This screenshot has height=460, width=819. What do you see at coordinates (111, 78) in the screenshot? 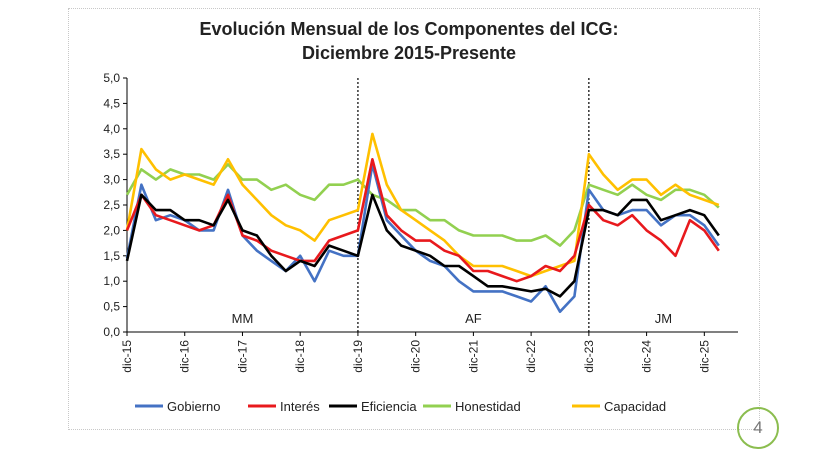
I see `y-tick-label: 5,0` at bounding box center [111, 78].